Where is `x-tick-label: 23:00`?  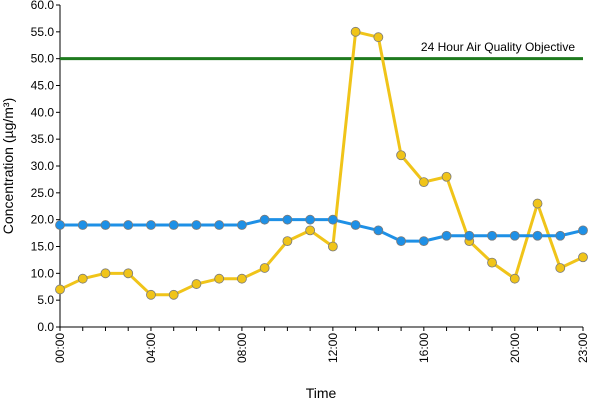
x-tick-label: 23:00 is located at coordinates (583, 348).